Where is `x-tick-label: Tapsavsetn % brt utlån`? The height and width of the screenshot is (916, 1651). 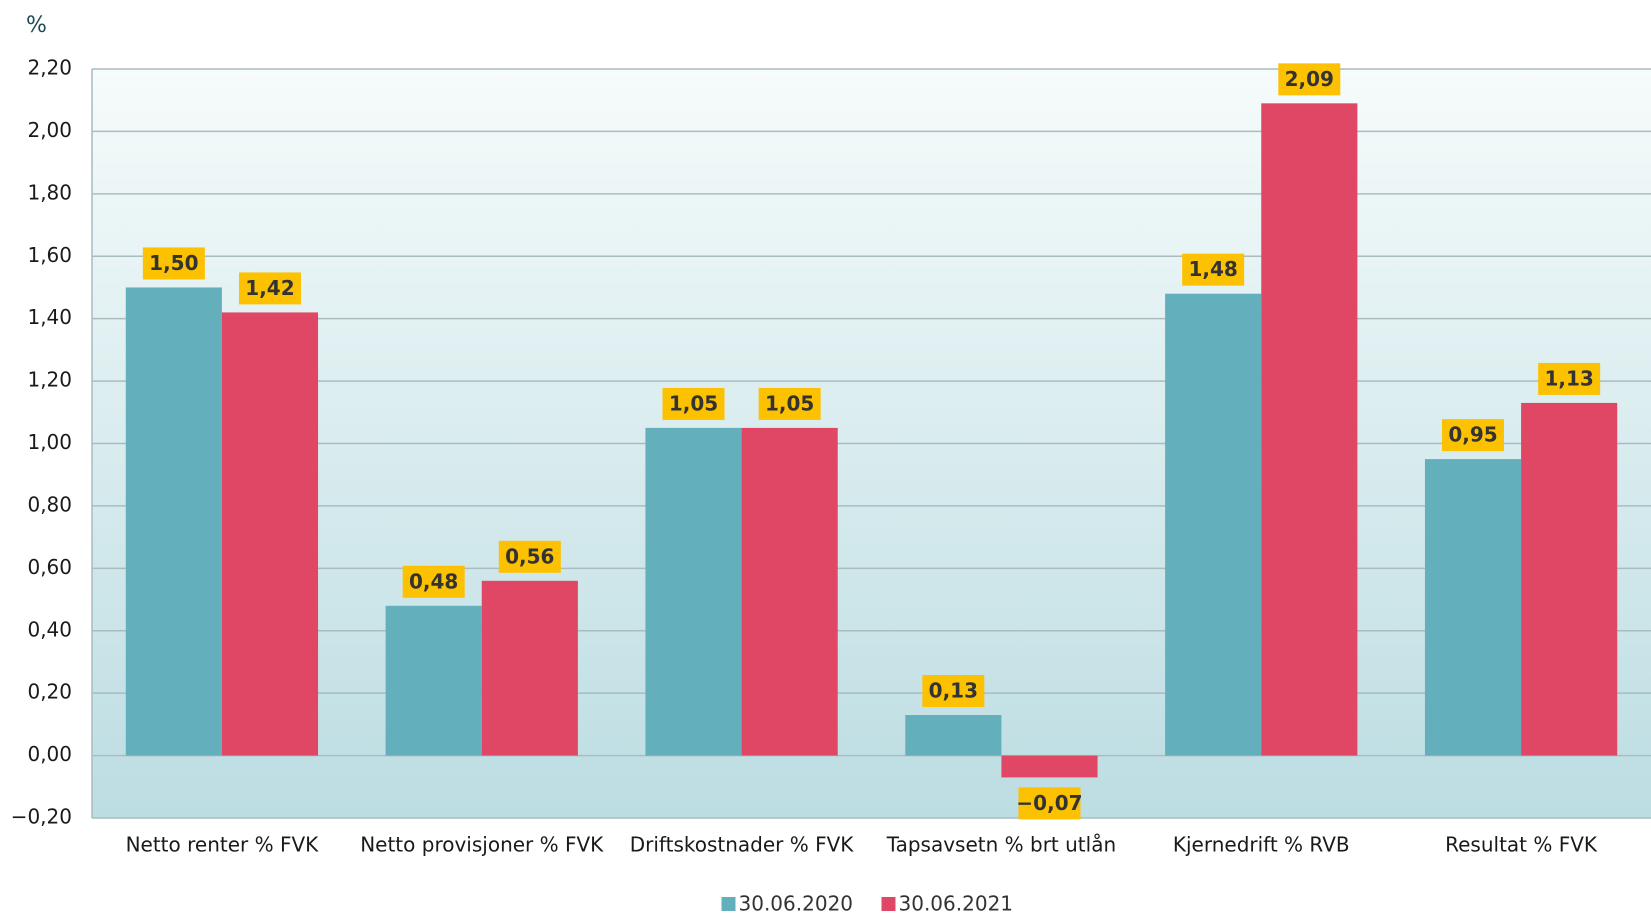 x-tick-label: Tapsavsetn % brt utlån is located at coordinates (1001, 845).